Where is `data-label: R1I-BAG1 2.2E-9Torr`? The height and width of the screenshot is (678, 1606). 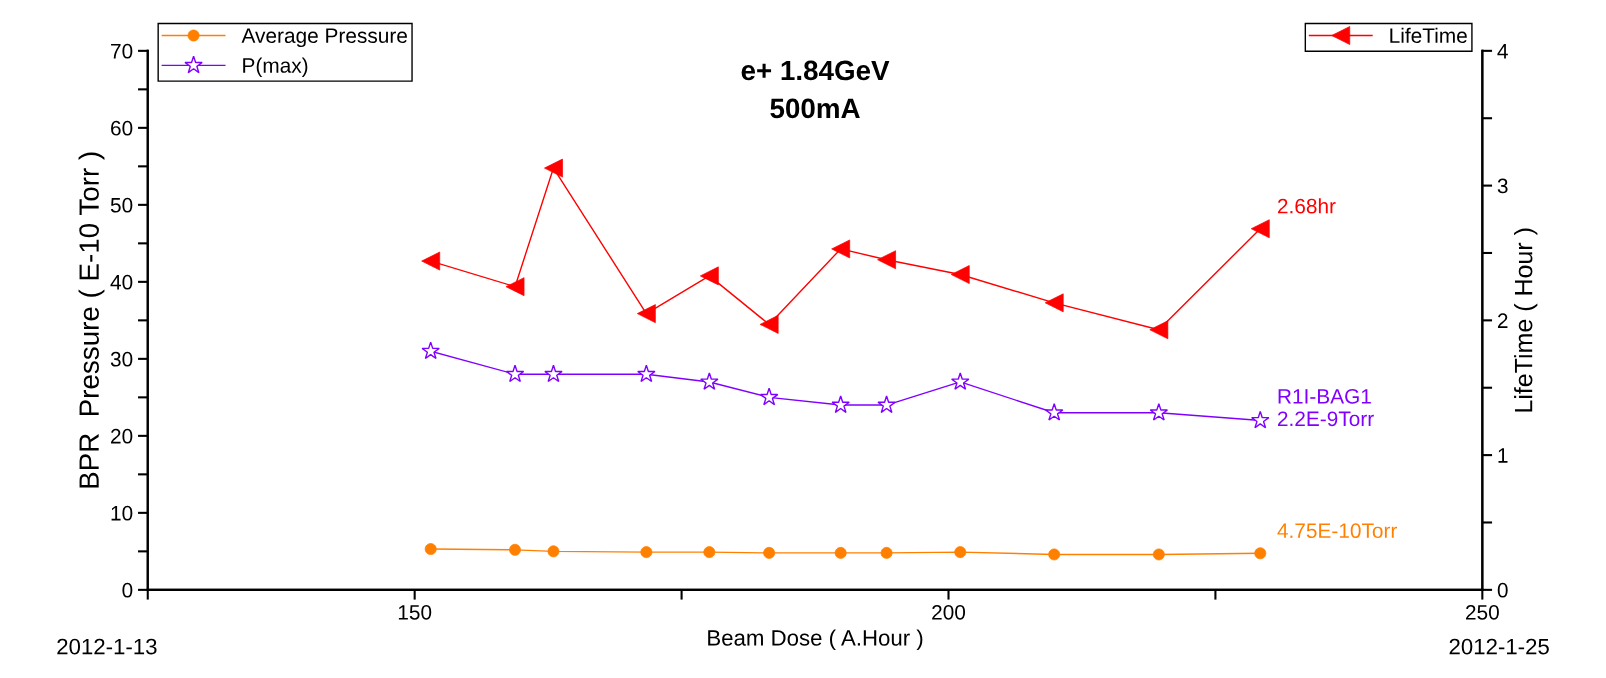 data-label: R1I-BAG1 2.2E-9Torr is located at coordinates (1325, 407).